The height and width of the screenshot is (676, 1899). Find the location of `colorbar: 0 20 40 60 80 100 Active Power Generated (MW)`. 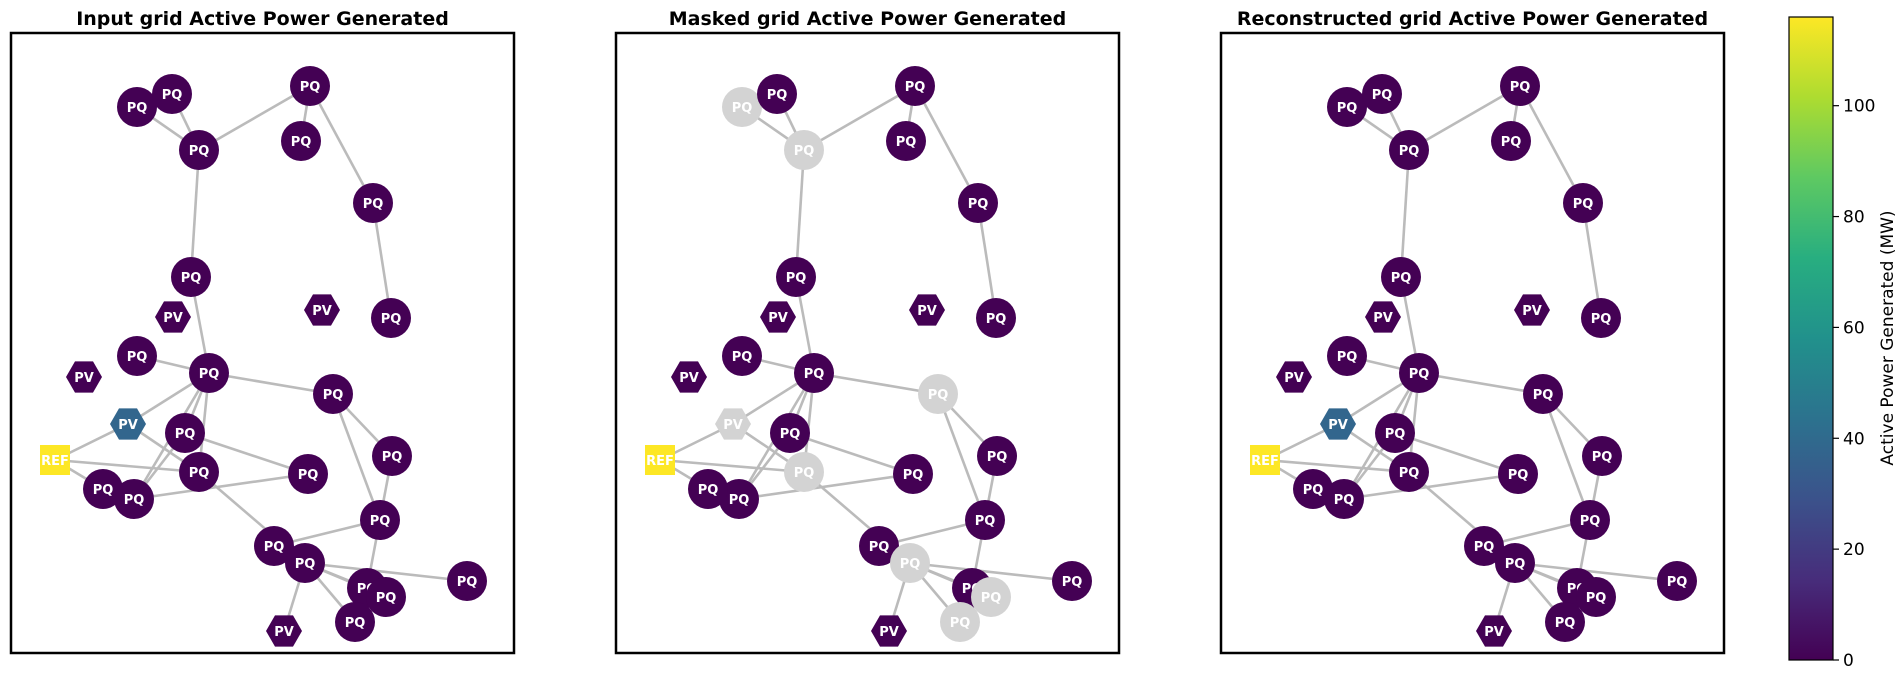

colorbar: 0 20 40 60 80 100 Active Power Generated (MW) is located at coordinates (1843, 343).